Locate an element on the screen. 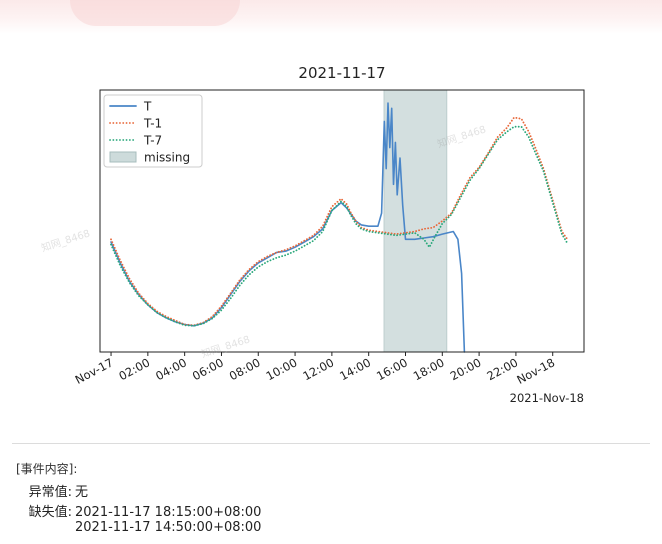 This screenshot has height=544, width=662. legend-box is located at coordinates (153, 131).